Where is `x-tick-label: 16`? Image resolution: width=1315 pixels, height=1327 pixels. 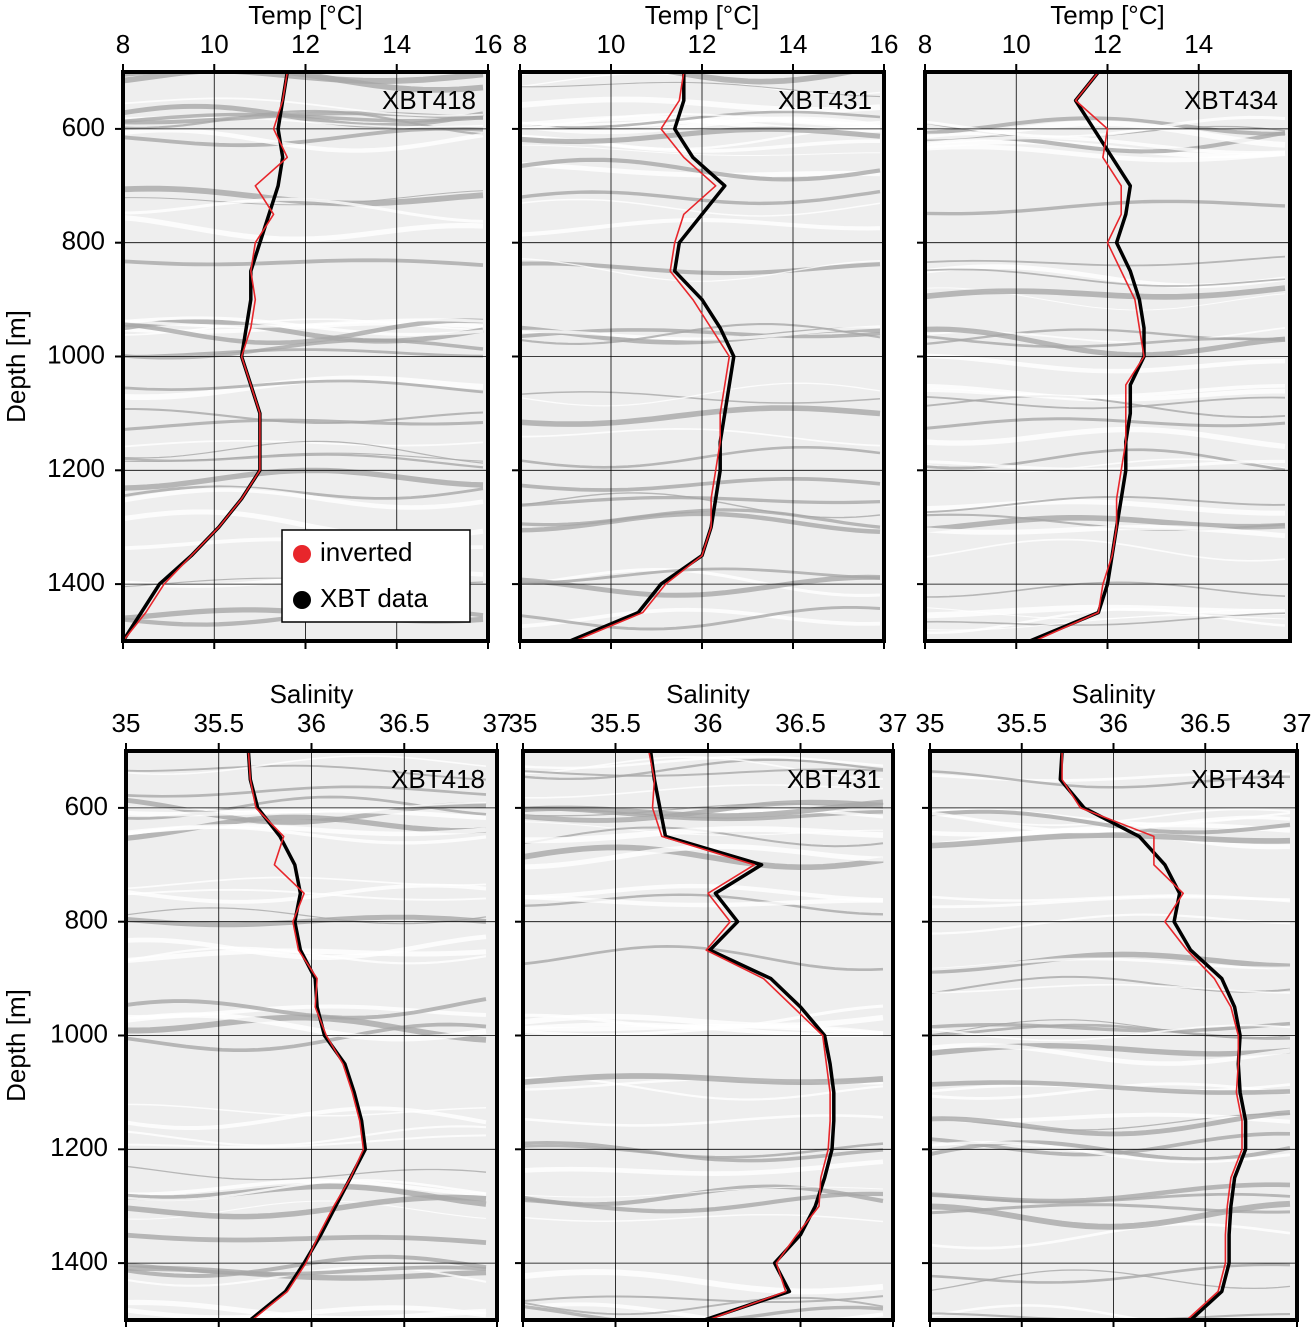
x-tick-label: 16 is located at coordinates (488, 44).